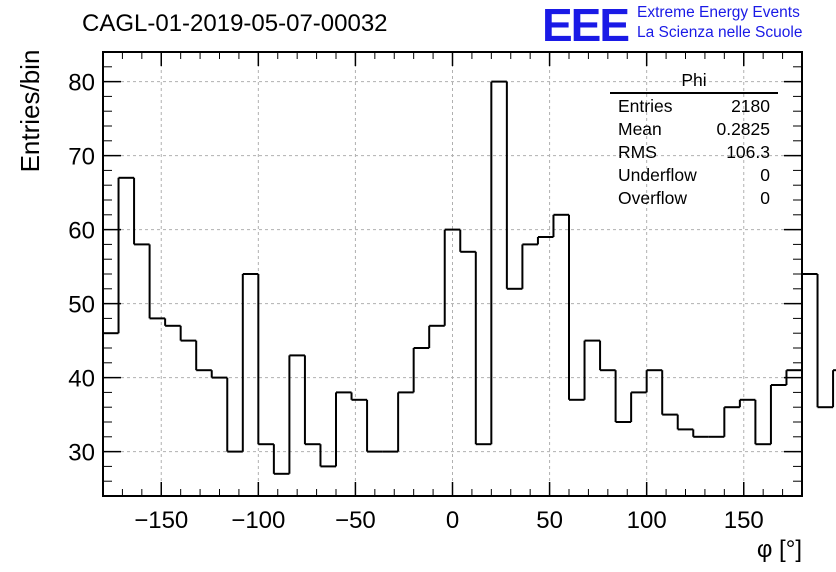 Image resolution: width=836 pixels, height=572 pixels. Describe the element at coordinates (779, 549) in the screenshot. I see `x-axis-label: φ [°]` at that location.